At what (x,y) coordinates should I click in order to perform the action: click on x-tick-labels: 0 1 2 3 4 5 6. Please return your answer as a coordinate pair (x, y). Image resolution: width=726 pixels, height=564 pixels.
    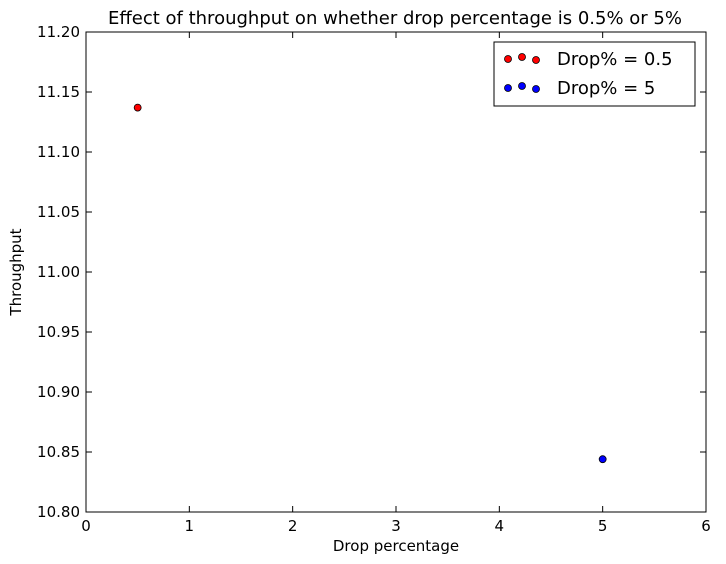
    Looking at the image, I should click on (396, 526).